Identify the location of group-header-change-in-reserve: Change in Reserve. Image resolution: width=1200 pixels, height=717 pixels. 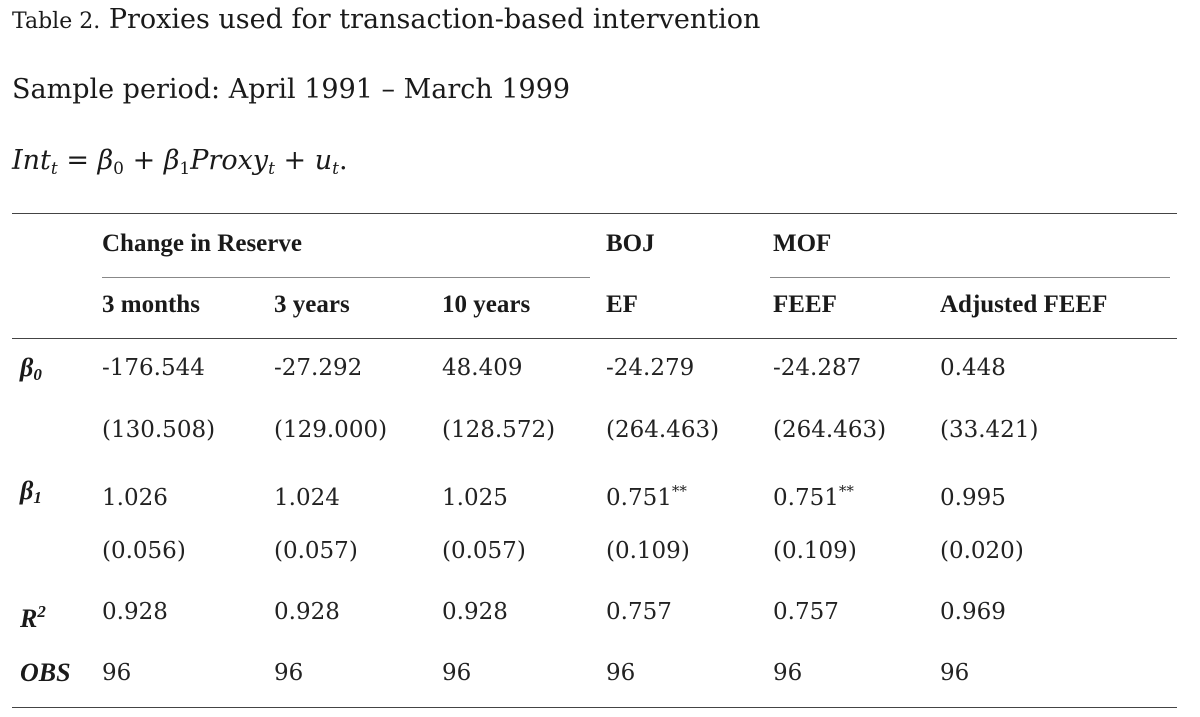
(202, 243).